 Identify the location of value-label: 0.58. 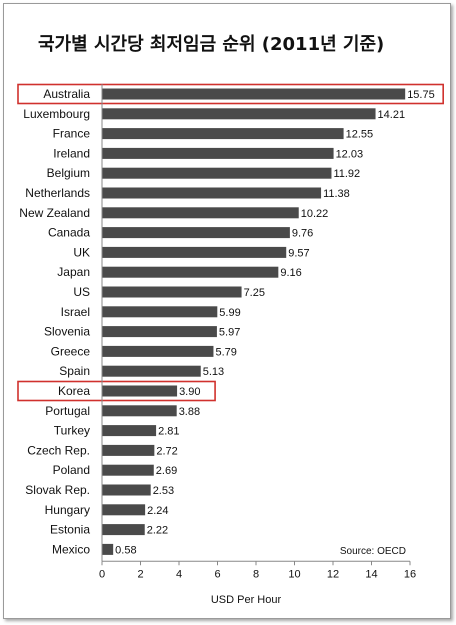
(125, 550).